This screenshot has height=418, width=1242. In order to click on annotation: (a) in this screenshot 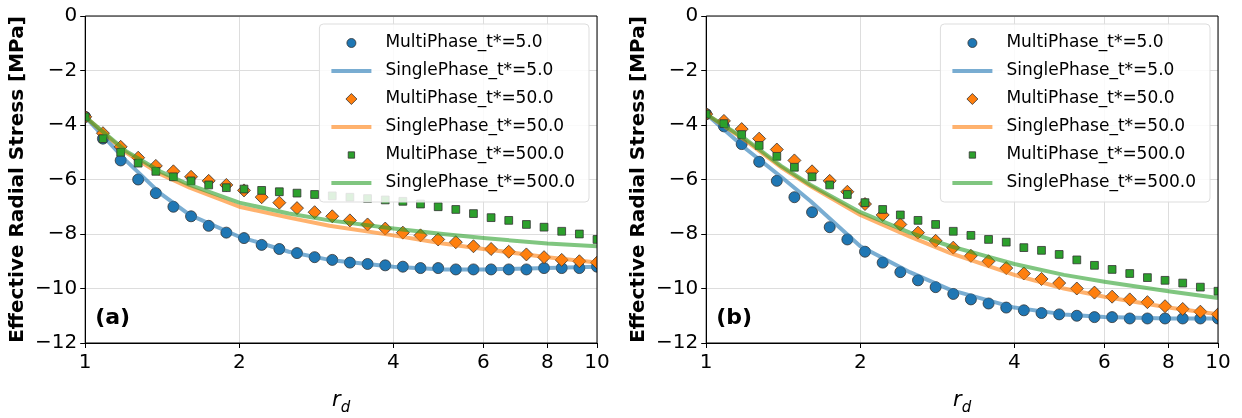, I will do `click(113, 316)`.